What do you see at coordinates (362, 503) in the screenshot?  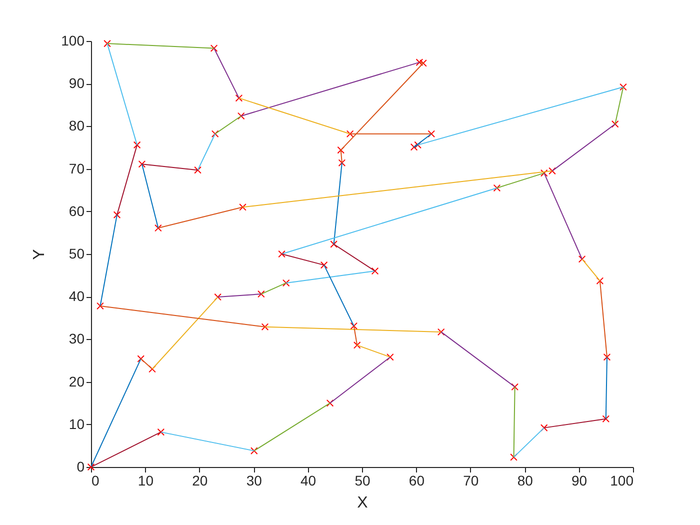 I see `x-axis-title: X` at bounding box center [362, 503].